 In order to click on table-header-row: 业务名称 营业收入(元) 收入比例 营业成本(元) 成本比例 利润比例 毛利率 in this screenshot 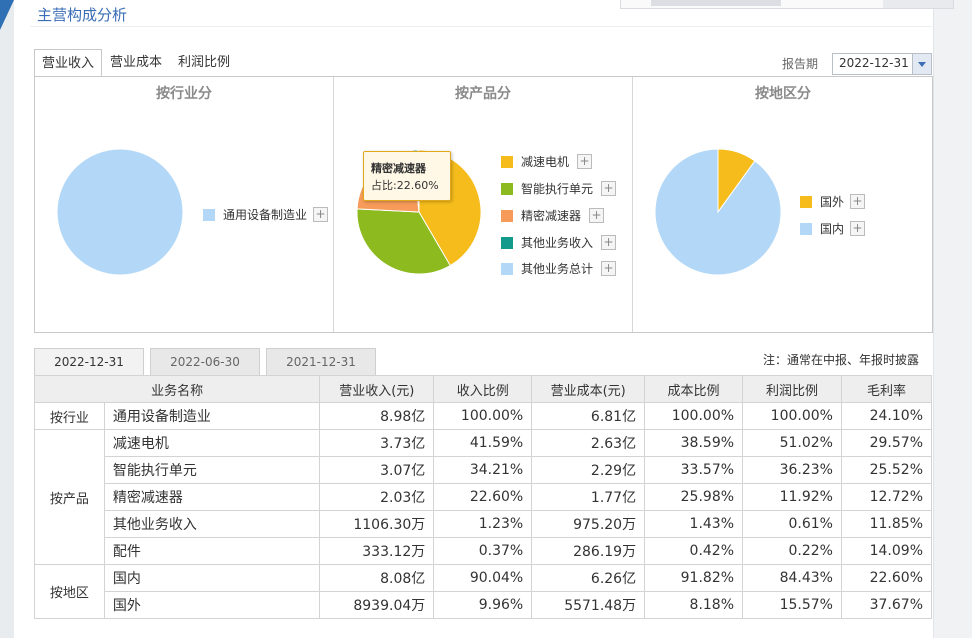, I will do `click(483, 389)`.